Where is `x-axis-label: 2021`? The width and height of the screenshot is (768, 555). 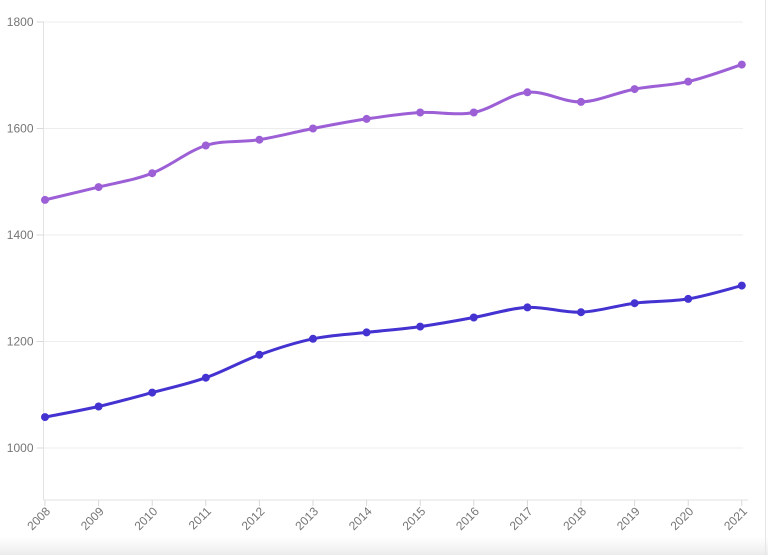 x-axis-label: 2021 is located at coordinates (735, 518).